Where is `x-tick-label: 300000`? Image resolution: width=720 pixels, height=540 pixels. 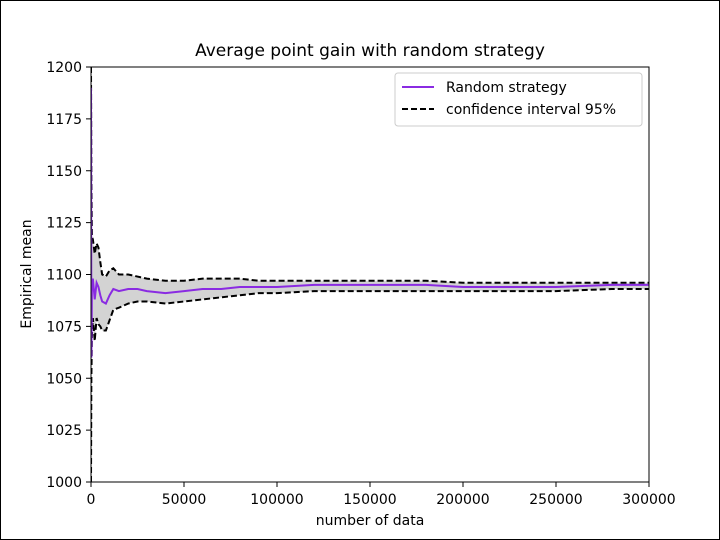
x-tick-label: 300000 is located at coordinates (648, 500).